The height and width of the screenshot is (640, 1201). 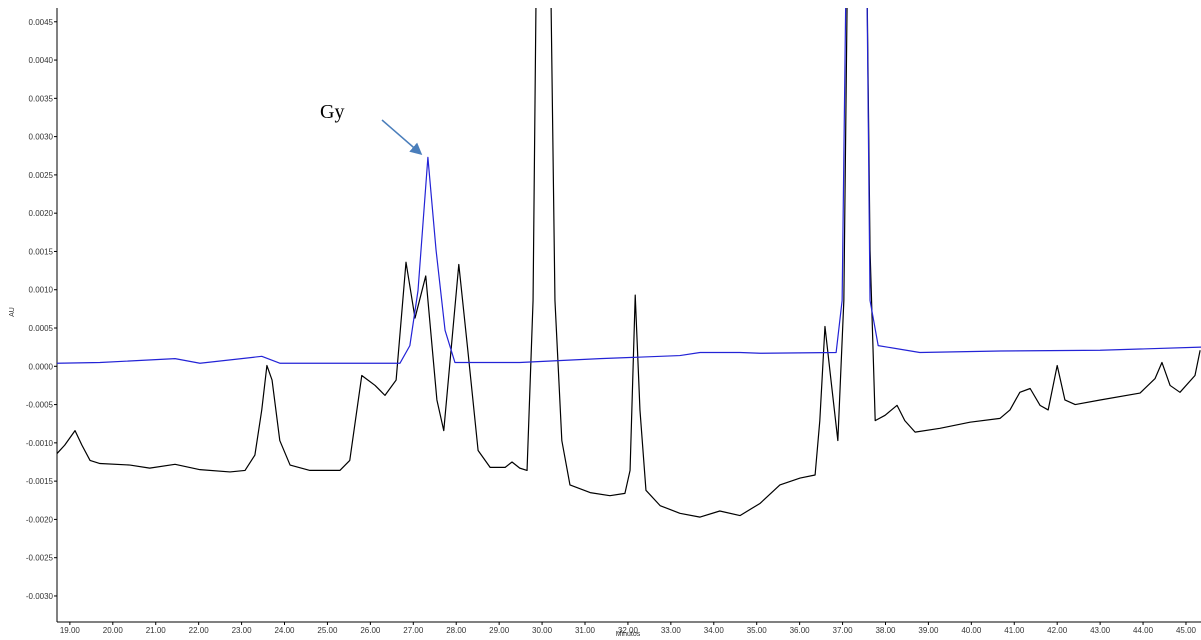 I want to click on y-tick-label: -0.0010, so click(x=40, y=443).